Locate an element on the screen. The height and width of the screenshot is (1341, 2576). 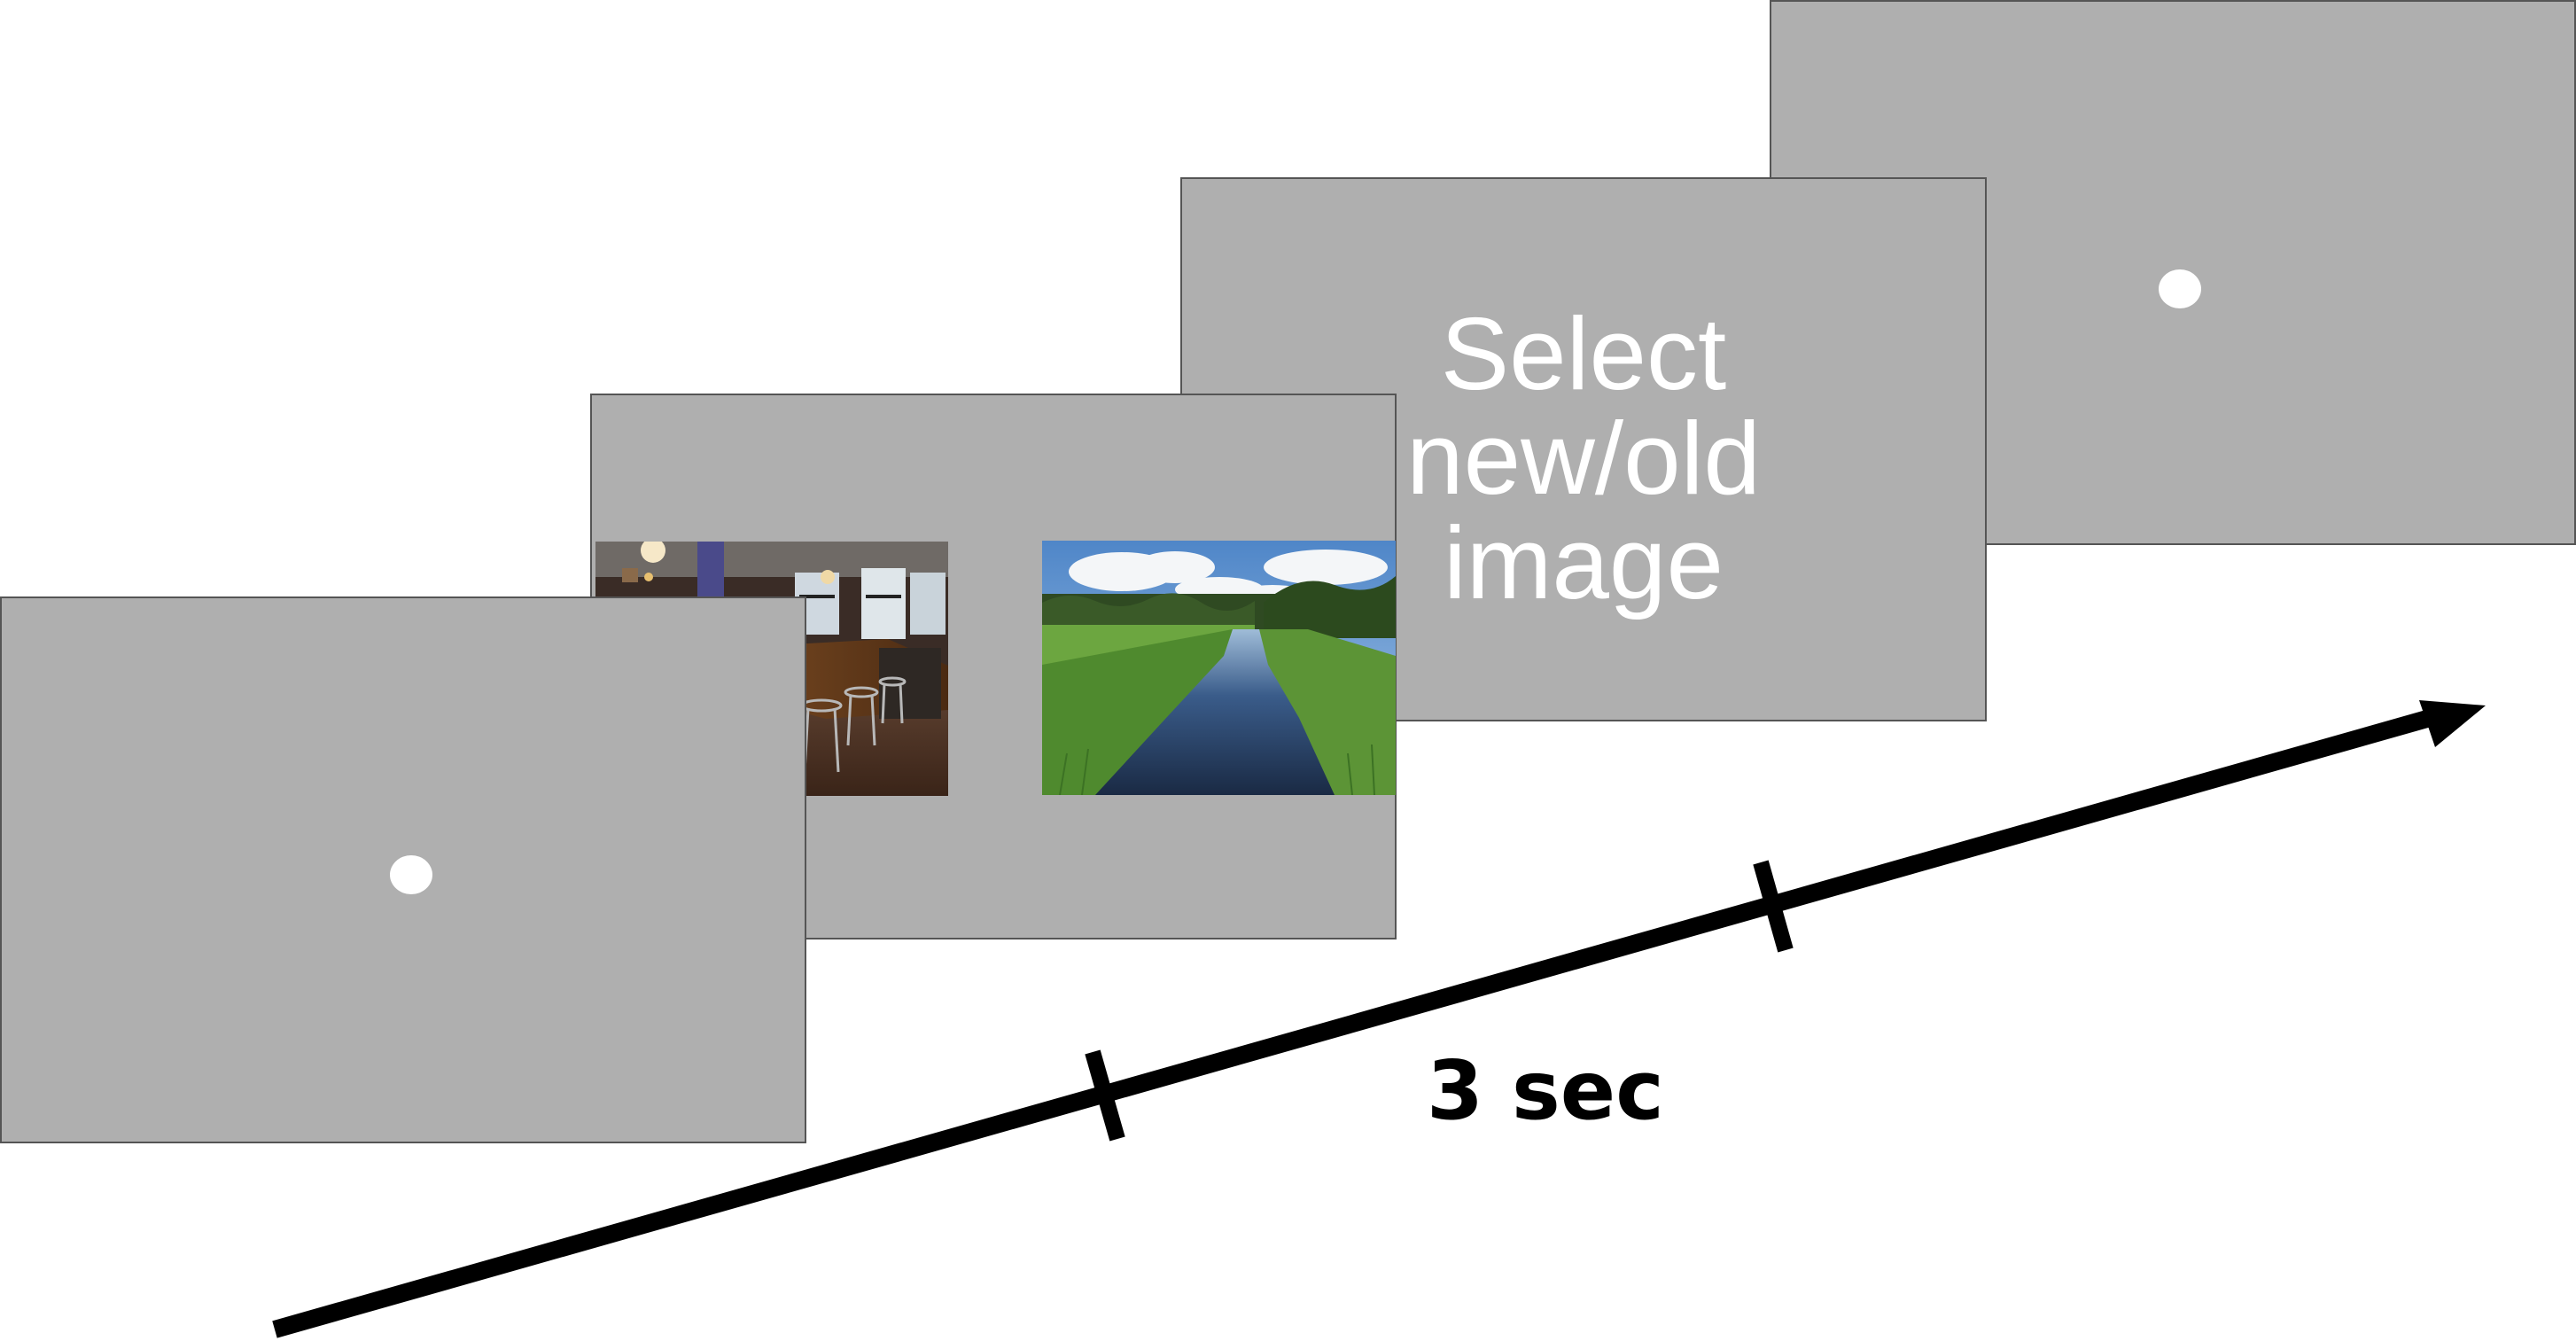
response-prompt-text: Select new/old image is located at coordinates (1584, 458).